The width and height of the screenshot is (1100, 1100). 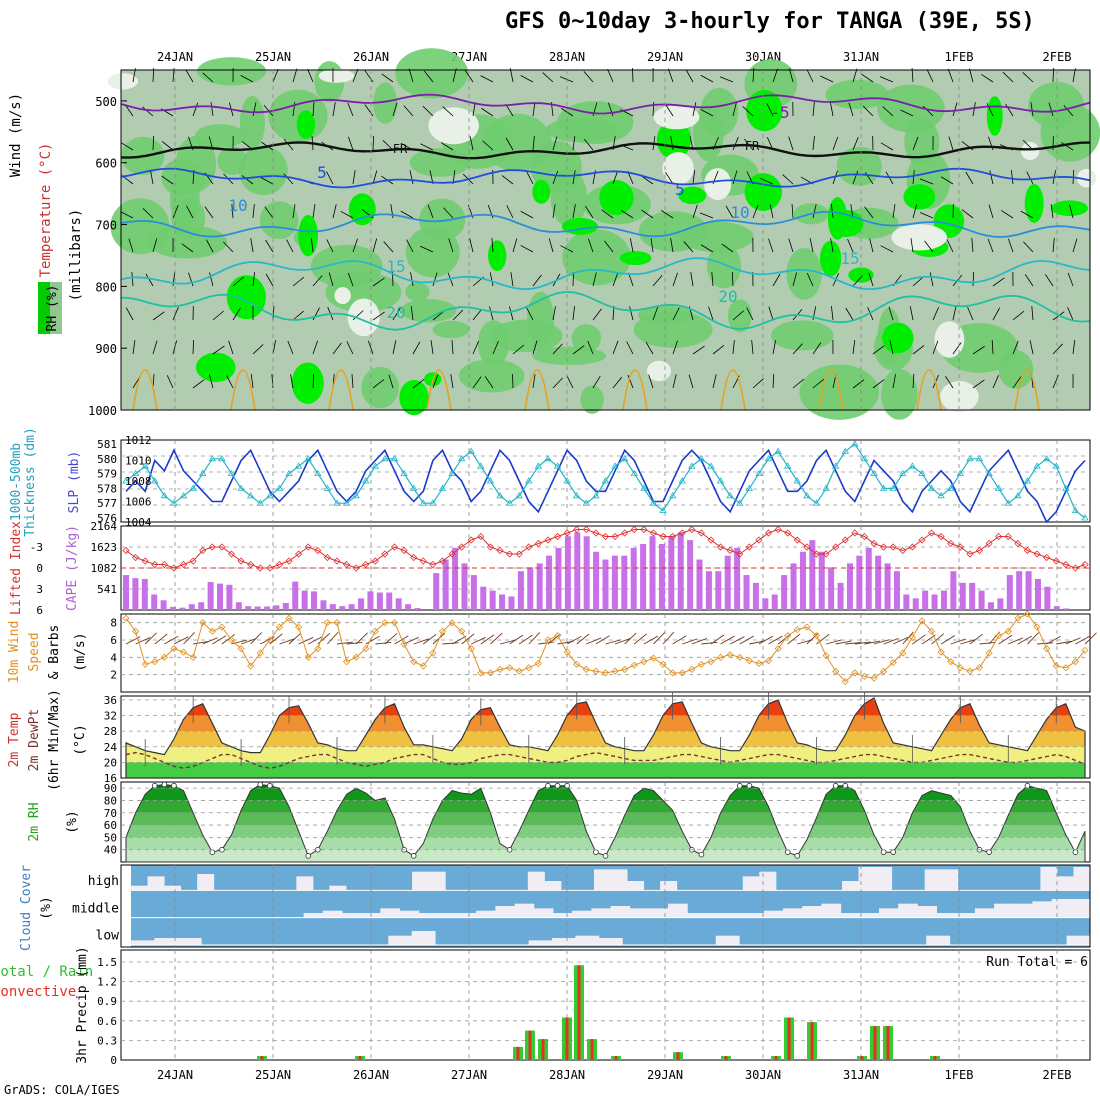 I want to click on ylabel-cape: CAPE (J/kg), so click(x=72, y=568).